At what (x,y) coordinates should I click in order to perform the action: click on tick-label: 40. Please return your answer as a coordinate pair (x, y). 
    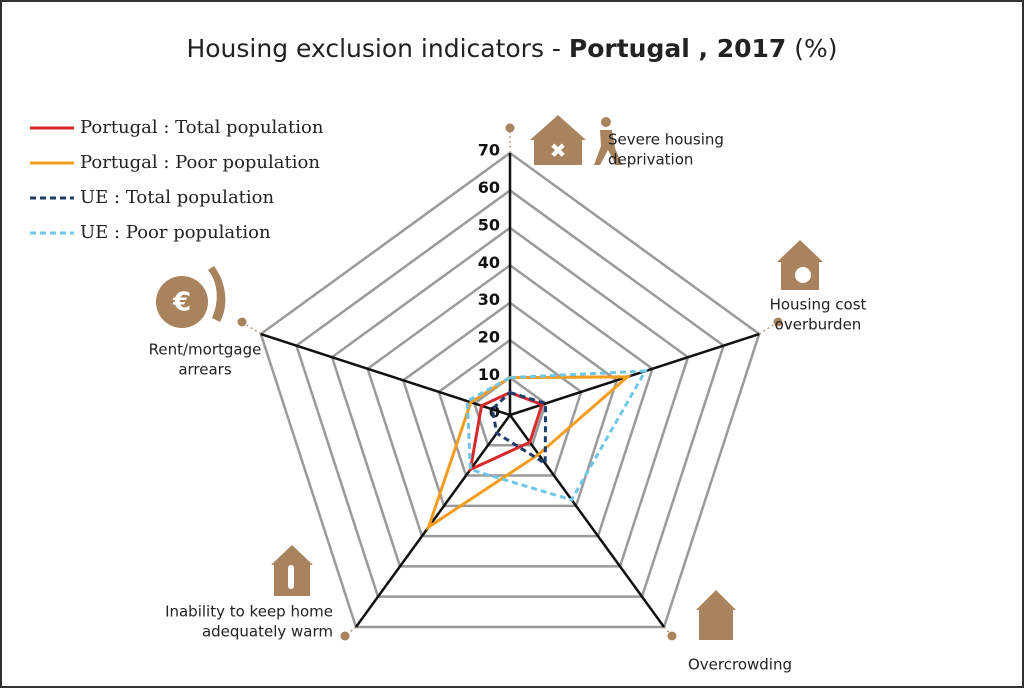
    Looking at the image, I should click on (489, 262).